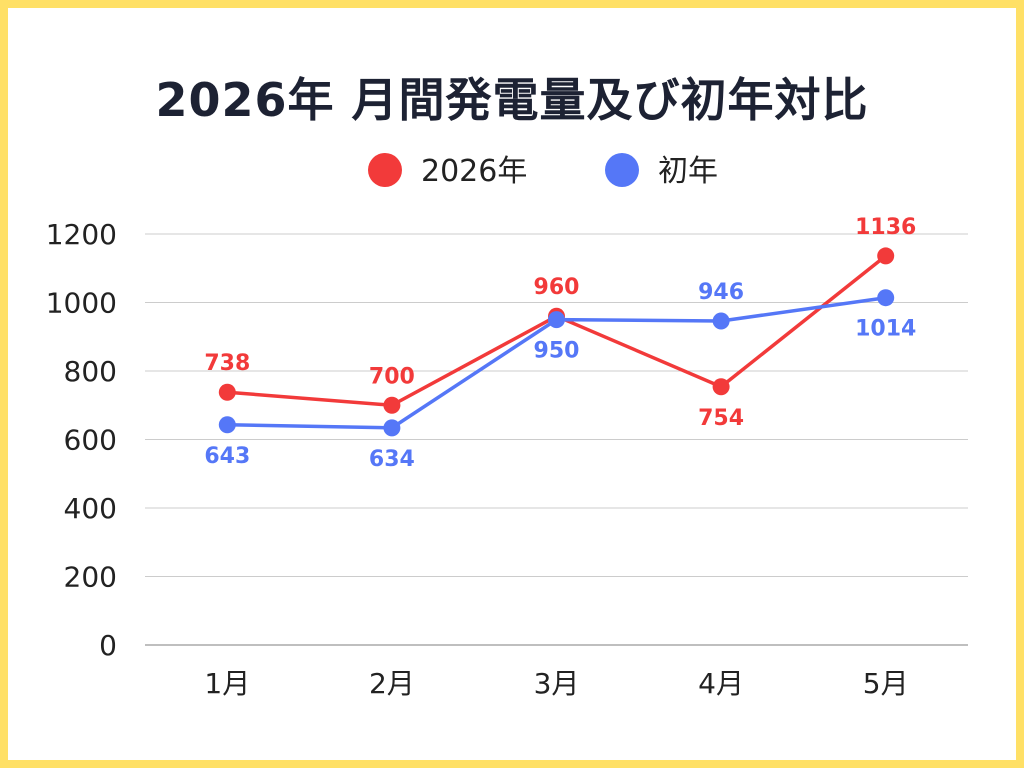  What do you see at coordinates (886, 683) in the screenshot?
I see `x-tick-label: 5月` at bounding box center [886, 683].